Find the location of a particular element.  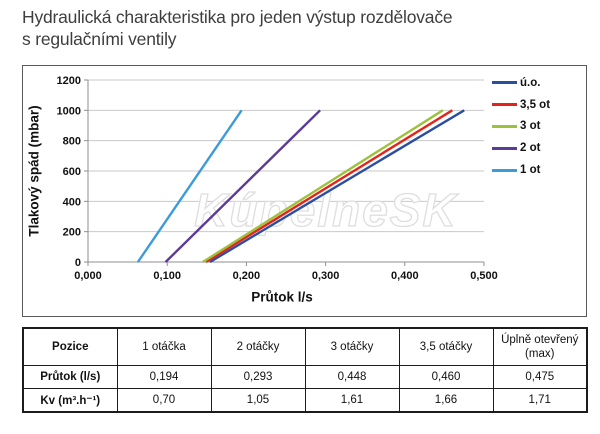

legend-item: 3 ot is located at coordinates (521, 127).